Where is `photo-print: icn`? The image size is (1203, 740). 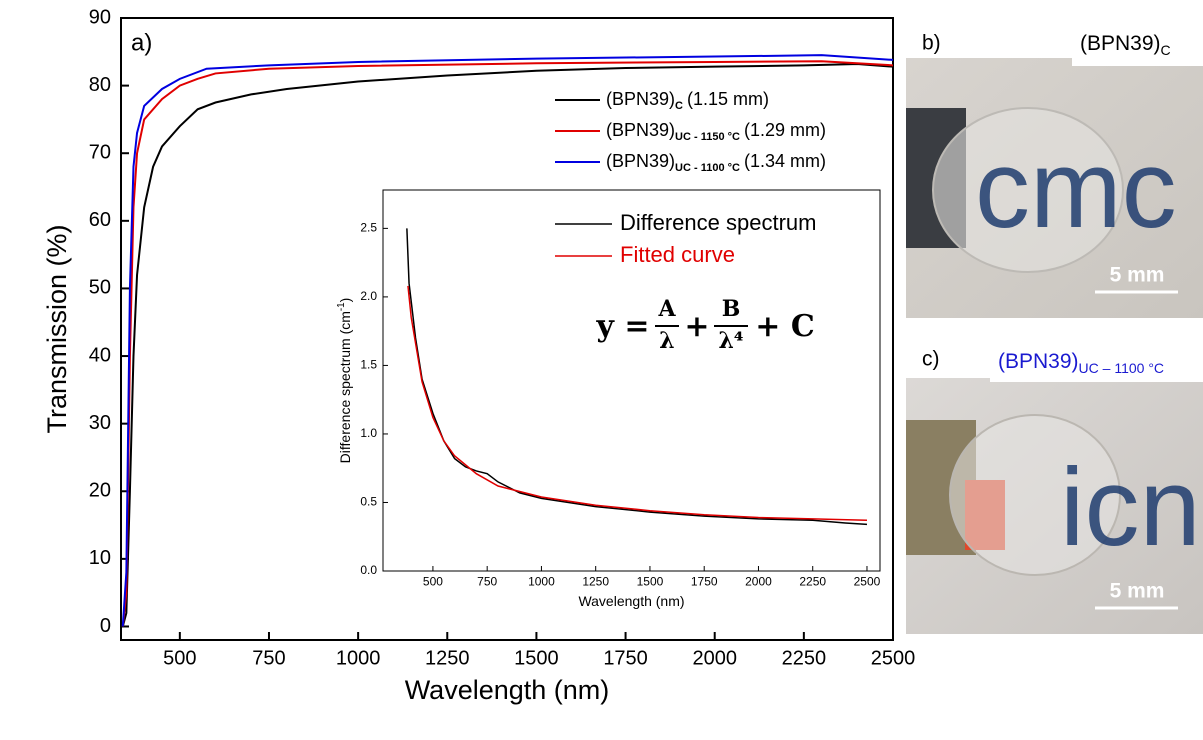
photo-print: icn is located at coordinates (1130, 507).